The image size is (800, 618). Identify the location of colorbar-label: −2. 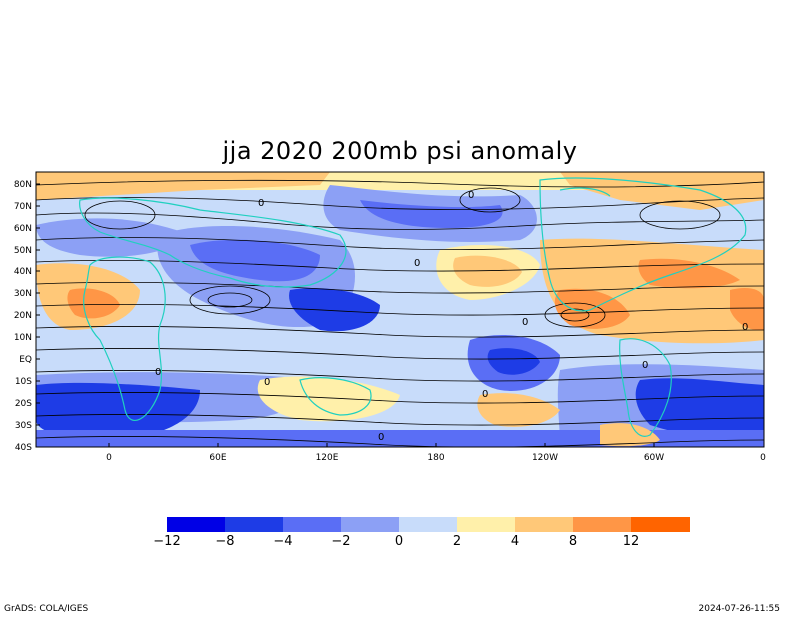
(341, 541).